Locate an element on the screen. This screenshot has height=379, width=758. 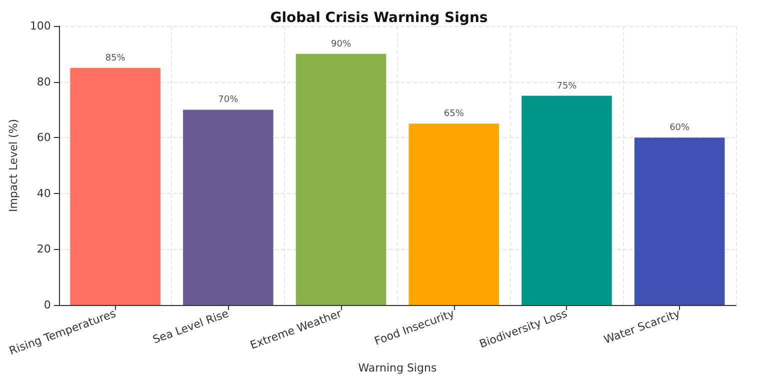
y-tick-label: 0 is located at coordinates (47, 305).